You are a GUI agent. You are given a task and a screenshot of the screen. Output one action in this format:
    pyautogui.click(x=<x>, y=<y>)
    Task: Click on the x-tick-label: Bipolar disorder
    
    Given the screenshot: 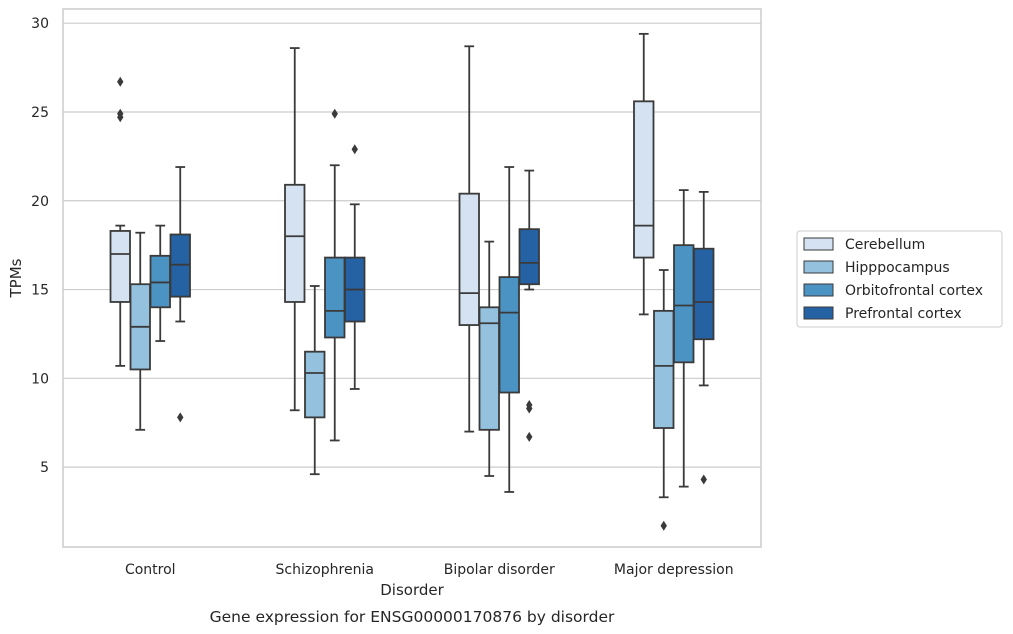 What is the action you would take?
    pyautogui.click(x=499, y=570)
    